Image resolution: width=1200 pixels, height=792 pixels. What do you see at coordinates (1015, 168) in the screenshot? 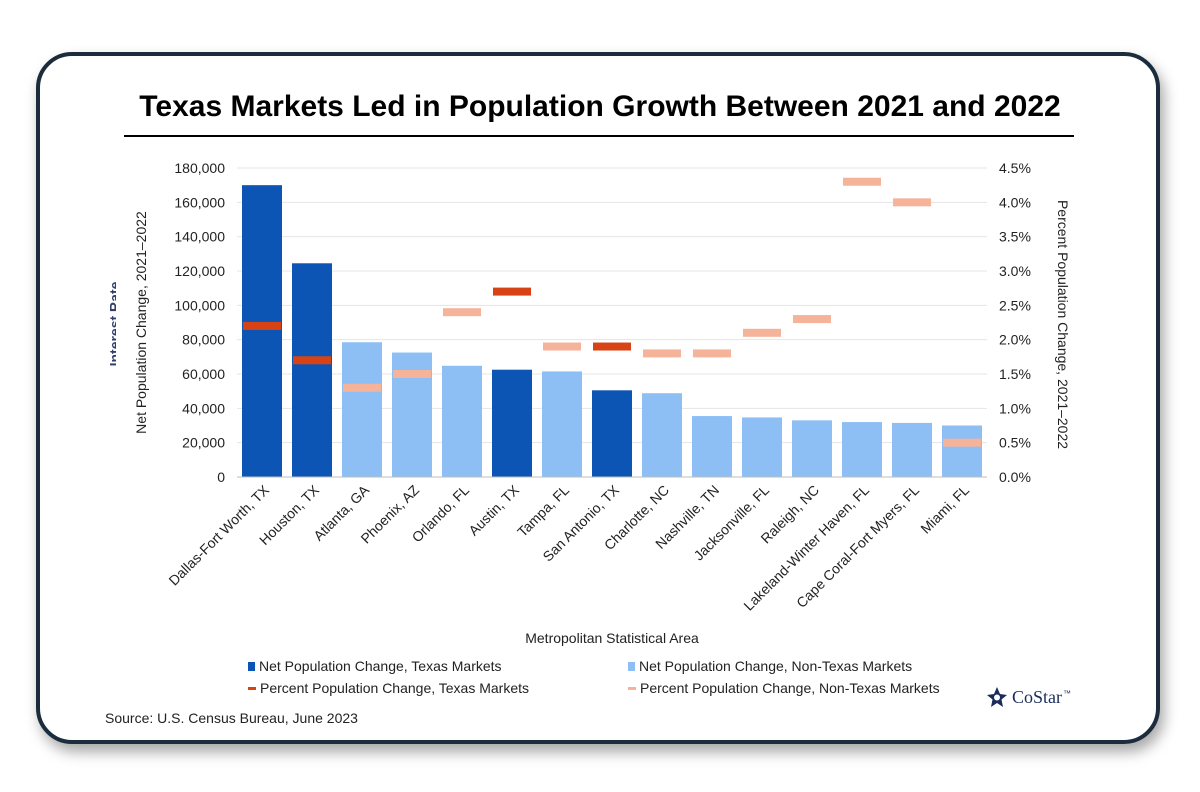
I see `y2-tick-label: 4.5%` at bounding box center [1015, 168].